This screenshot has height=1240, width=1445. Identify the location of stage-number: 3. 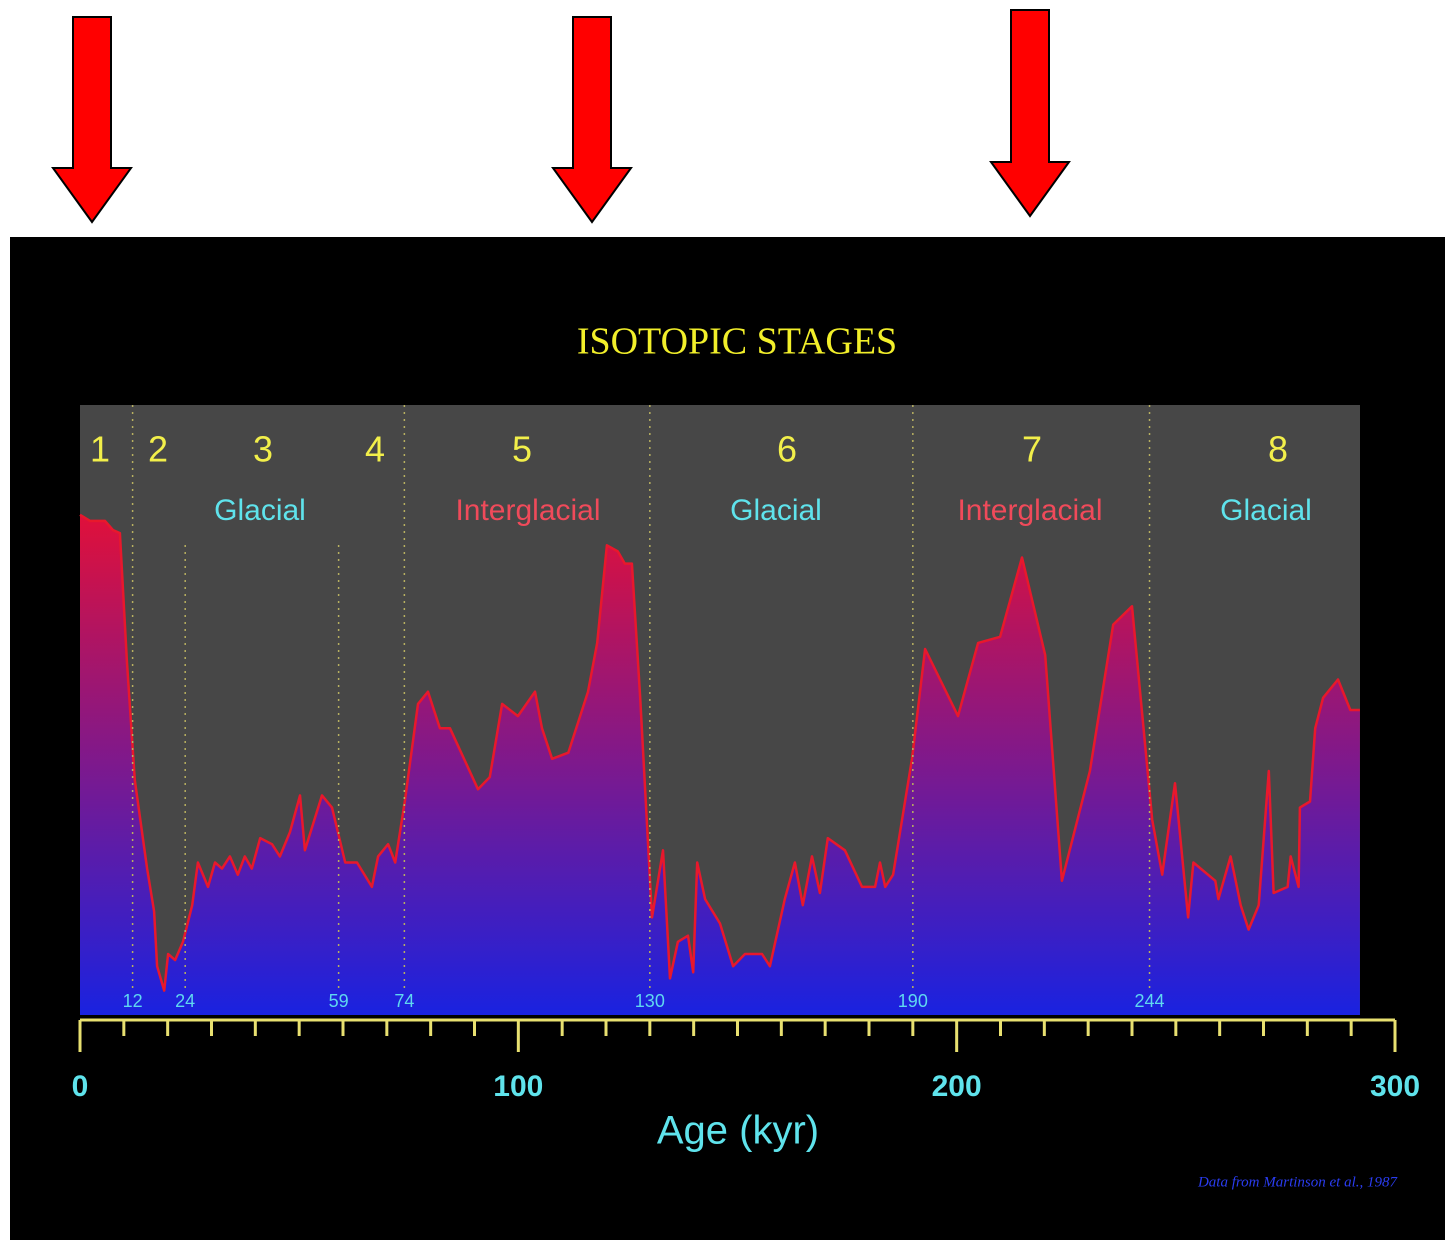
(263, 449).